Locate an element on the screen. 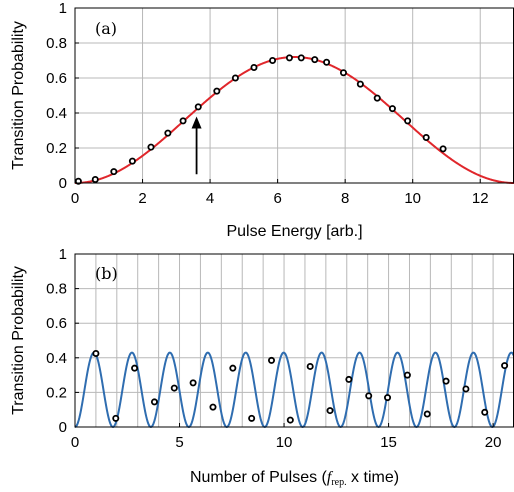  panel-b-data-points is located at coordinates (300, 386).